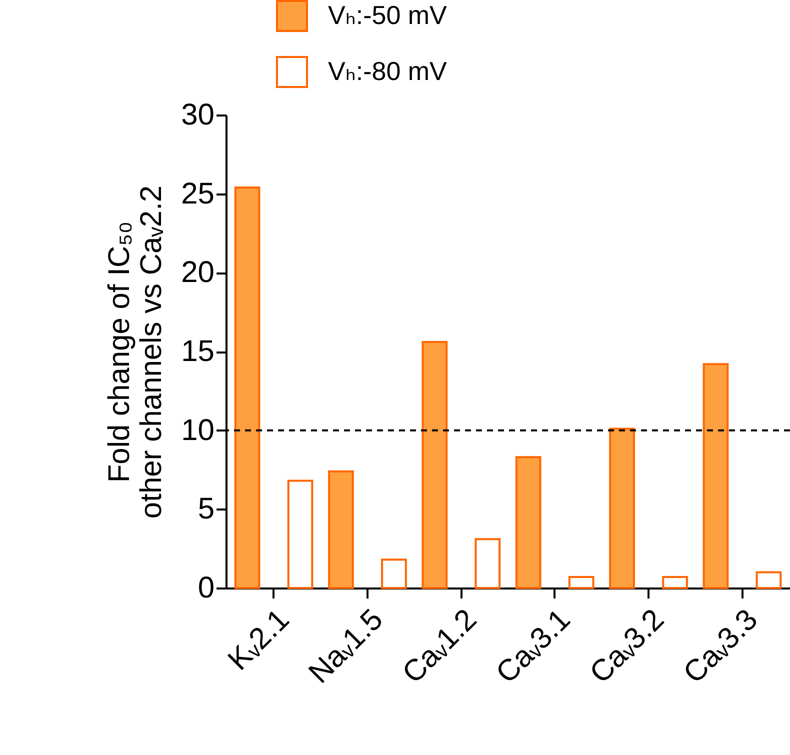  I want to click on y-tick-label: 20, so click(197, 273).